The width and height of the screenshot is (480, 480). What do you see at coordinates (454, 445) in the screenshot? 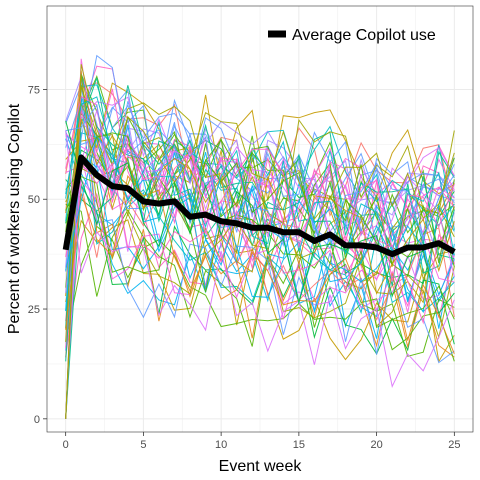
I see `x-tick-label: 25` at bounding box center [454, 445].